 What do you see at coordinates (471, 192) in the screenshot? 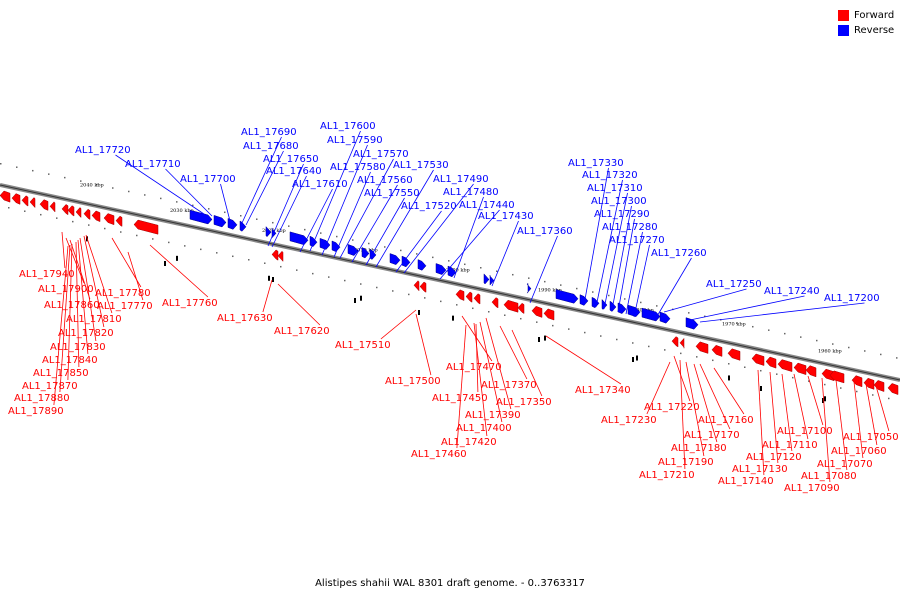
I see `reverse-gene-label: AL1_17480` at bounding box center [471, 192].